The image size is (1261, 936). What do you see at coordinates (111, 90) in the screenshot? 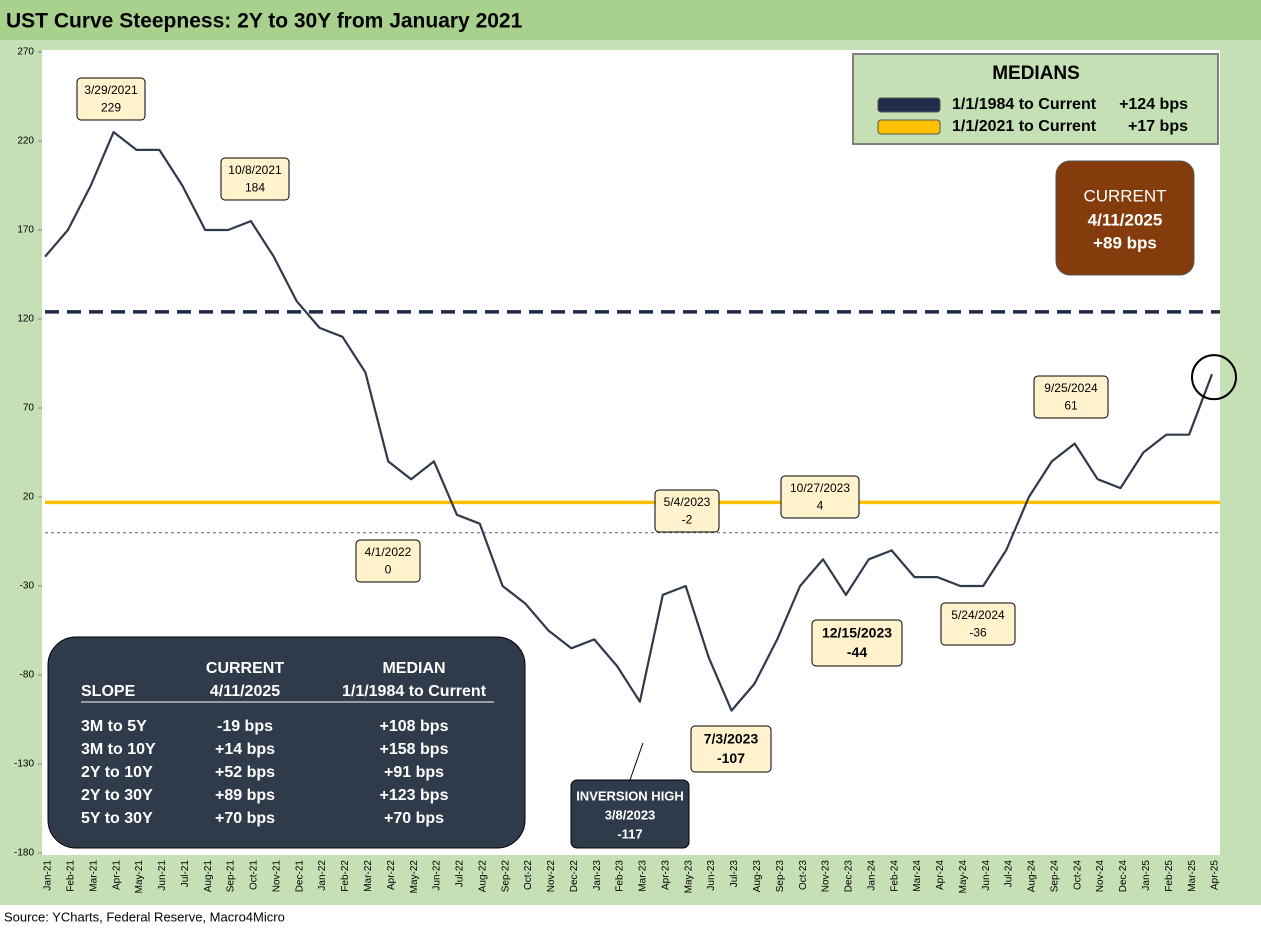
I see `annotation-date: 3/29/2021` at bounding box center [111, 90].